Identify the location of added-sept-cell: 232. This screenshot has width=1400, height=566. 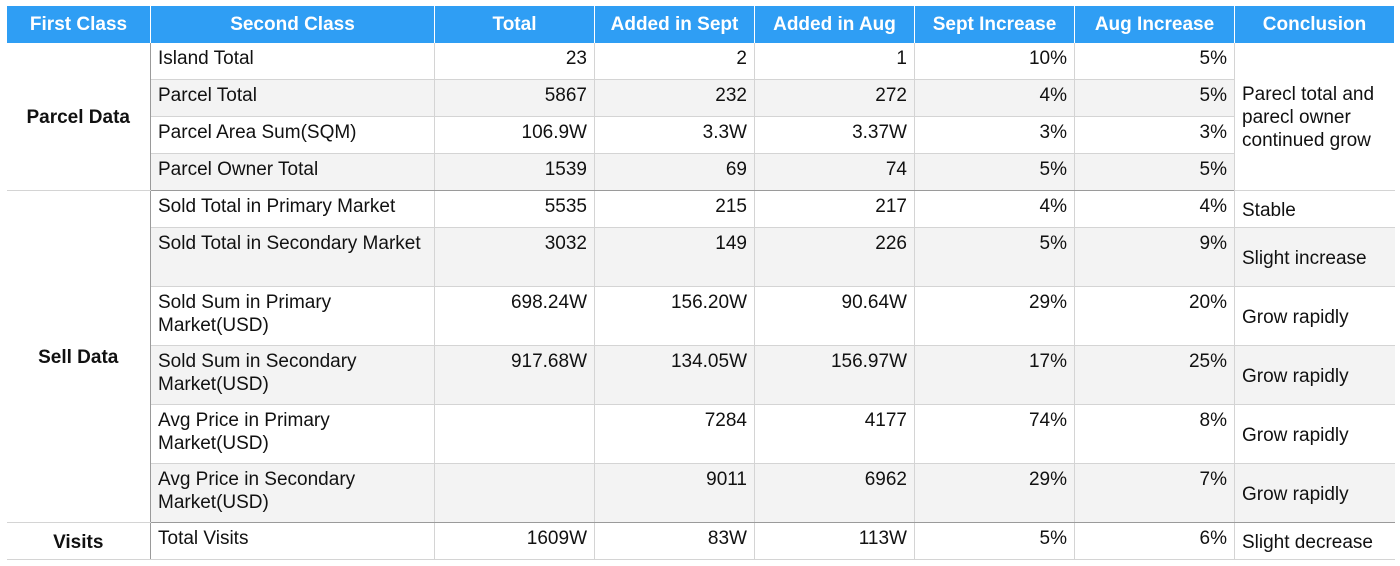
(674, 98).